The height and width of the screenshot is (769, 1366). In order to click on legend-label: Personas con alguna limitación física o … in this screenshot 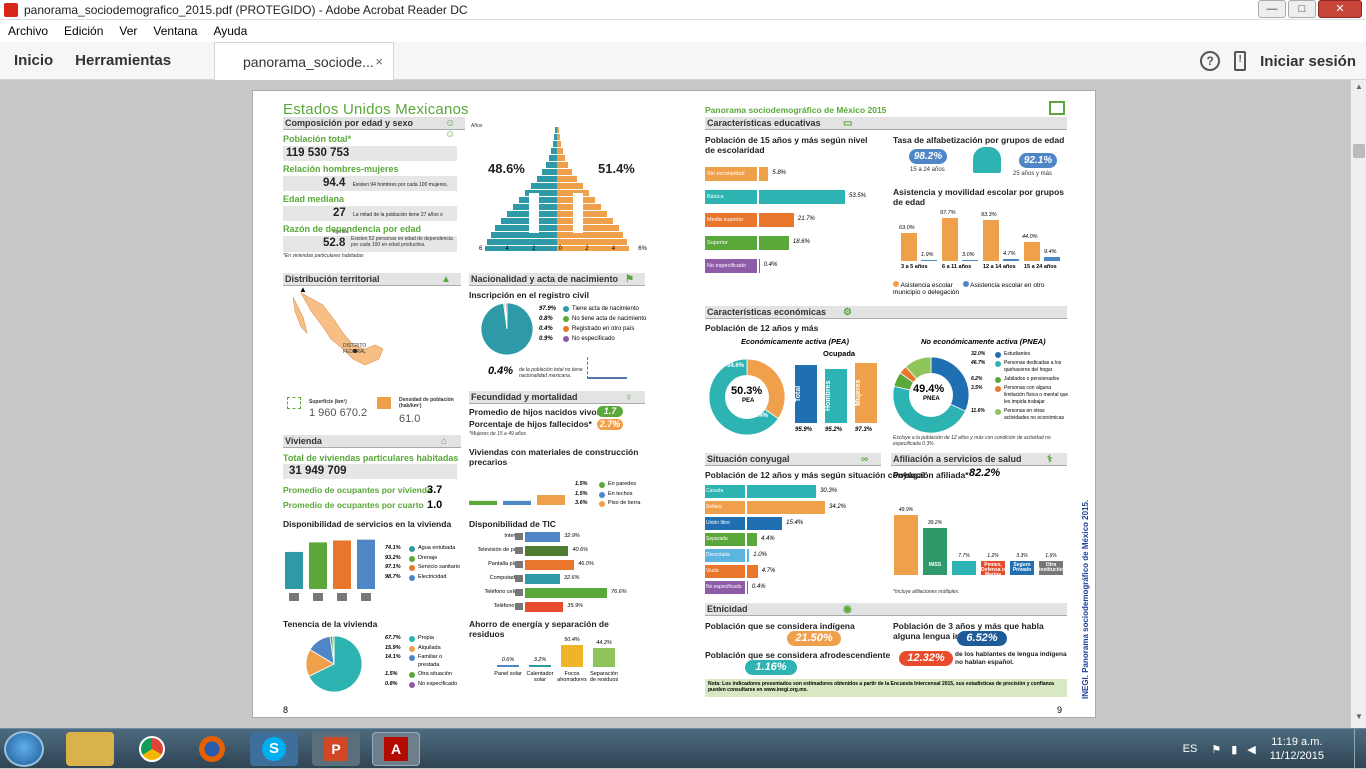, I will do `click(1036, 395)`.